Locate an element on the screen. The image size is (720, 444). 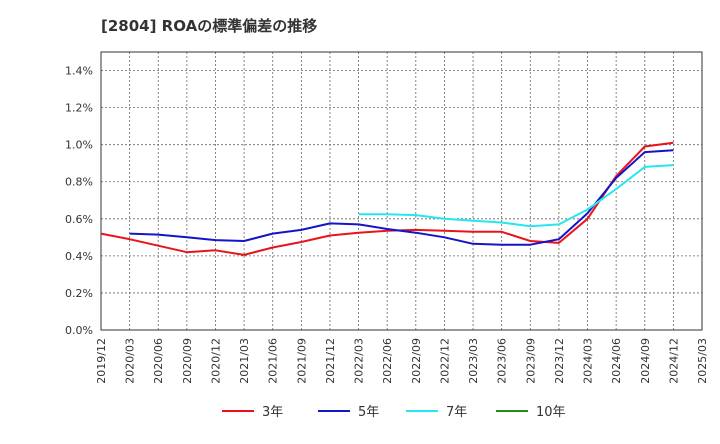
x-tick-label: 2021/09 is located at coordinates (301, 361).